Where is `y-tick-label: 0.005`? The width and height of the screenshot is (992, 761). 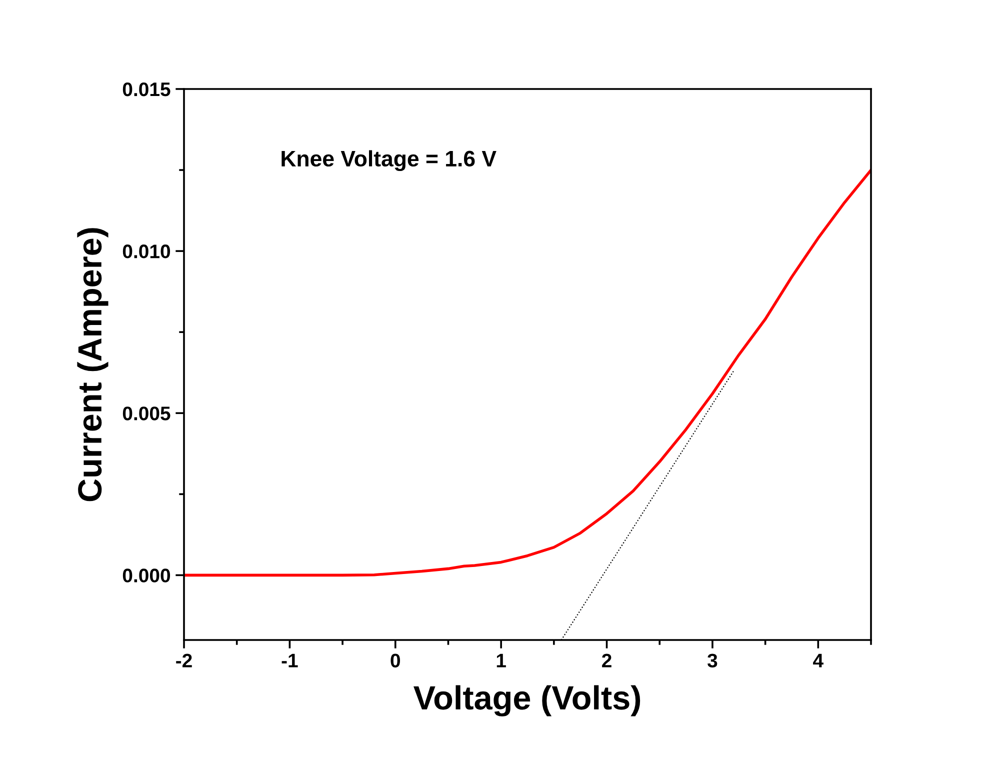 y-tick-label: 0.005 is located at coordinates (146, 413).